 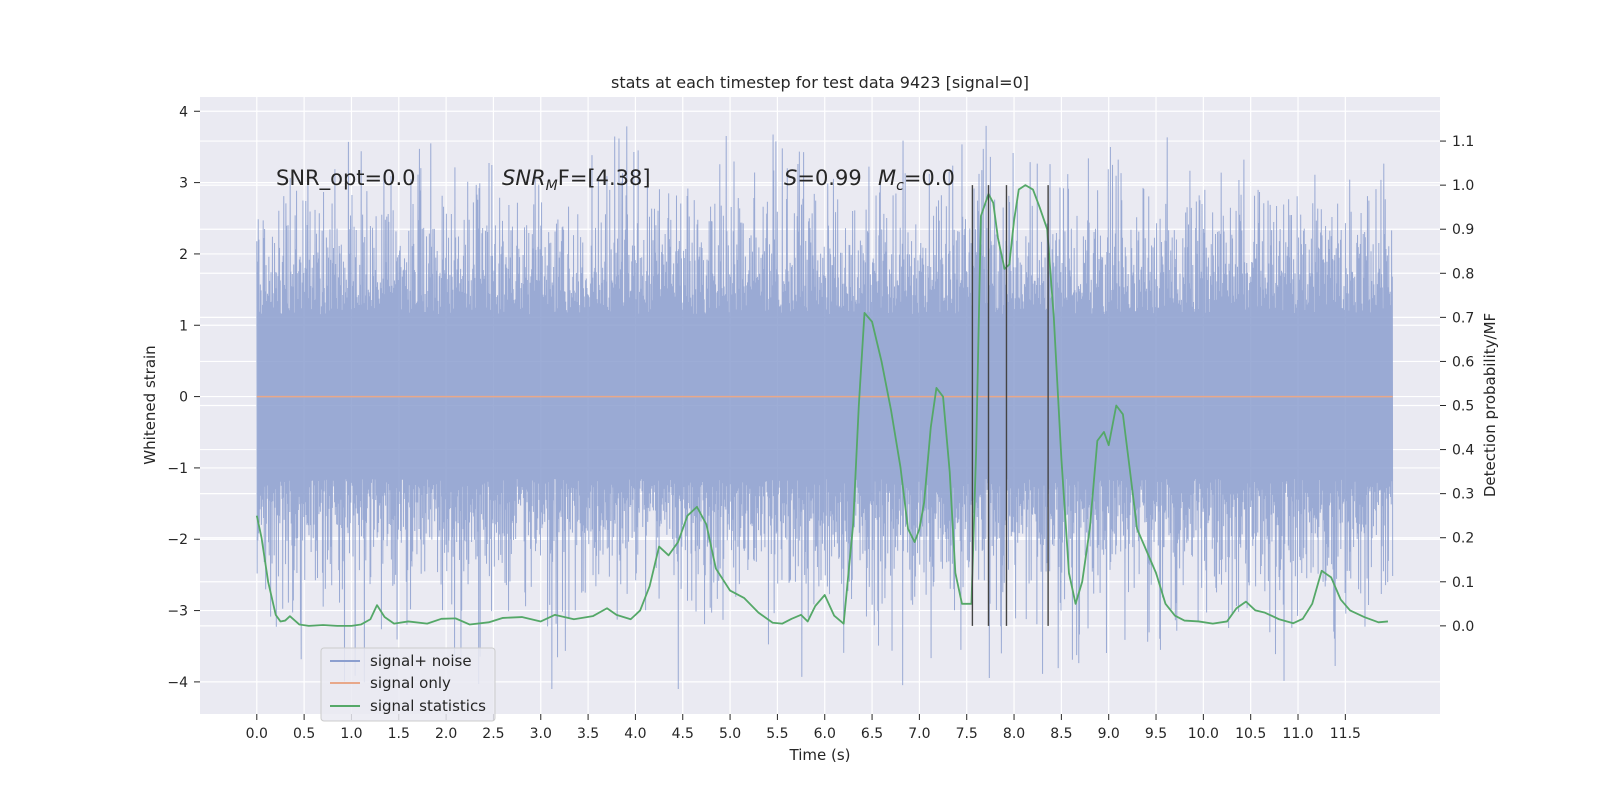 What do you see at coordinates (1463, 142) in the screenshot?
I see `y-right-tick-label: 1.1` at bounding box center [1463, 142].